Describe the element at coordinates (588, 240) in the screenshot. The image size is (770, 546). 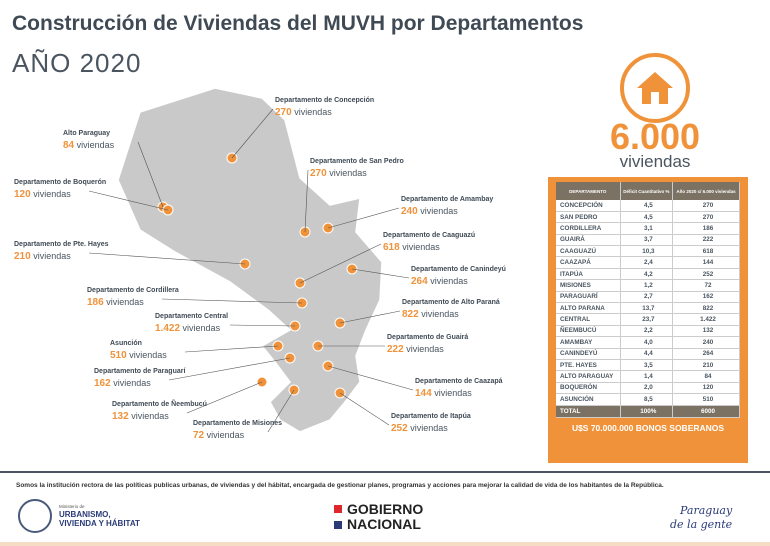
I see `table-cell: GUAIRÁ` at that location.